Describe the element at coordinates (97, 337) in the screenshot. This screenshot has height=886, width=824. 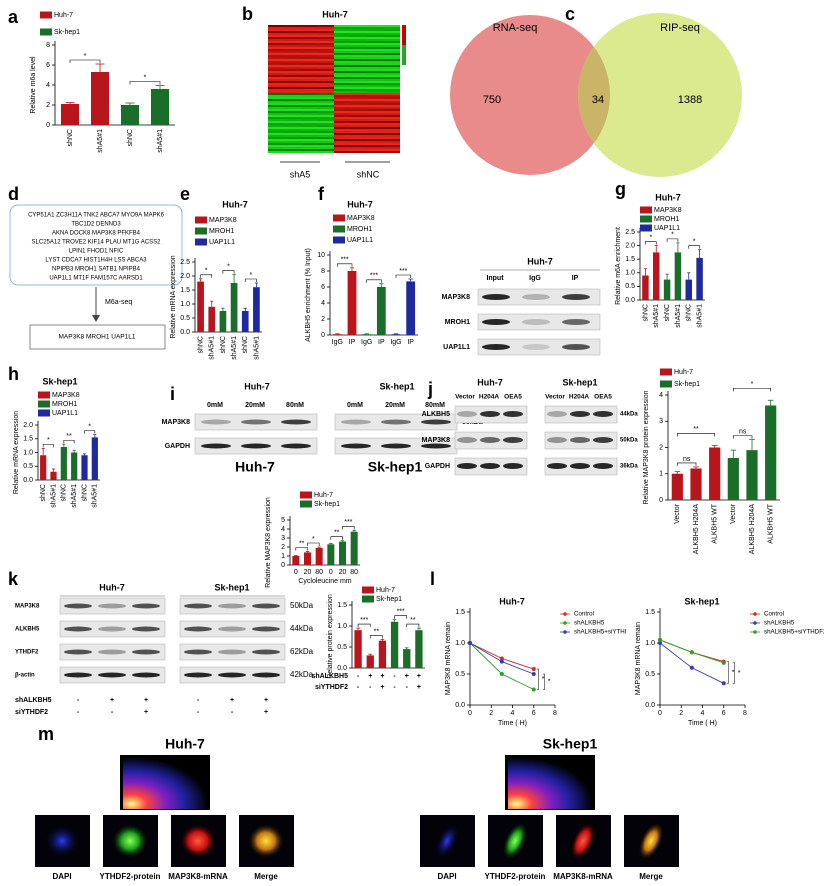
I see `result-box` at that location.